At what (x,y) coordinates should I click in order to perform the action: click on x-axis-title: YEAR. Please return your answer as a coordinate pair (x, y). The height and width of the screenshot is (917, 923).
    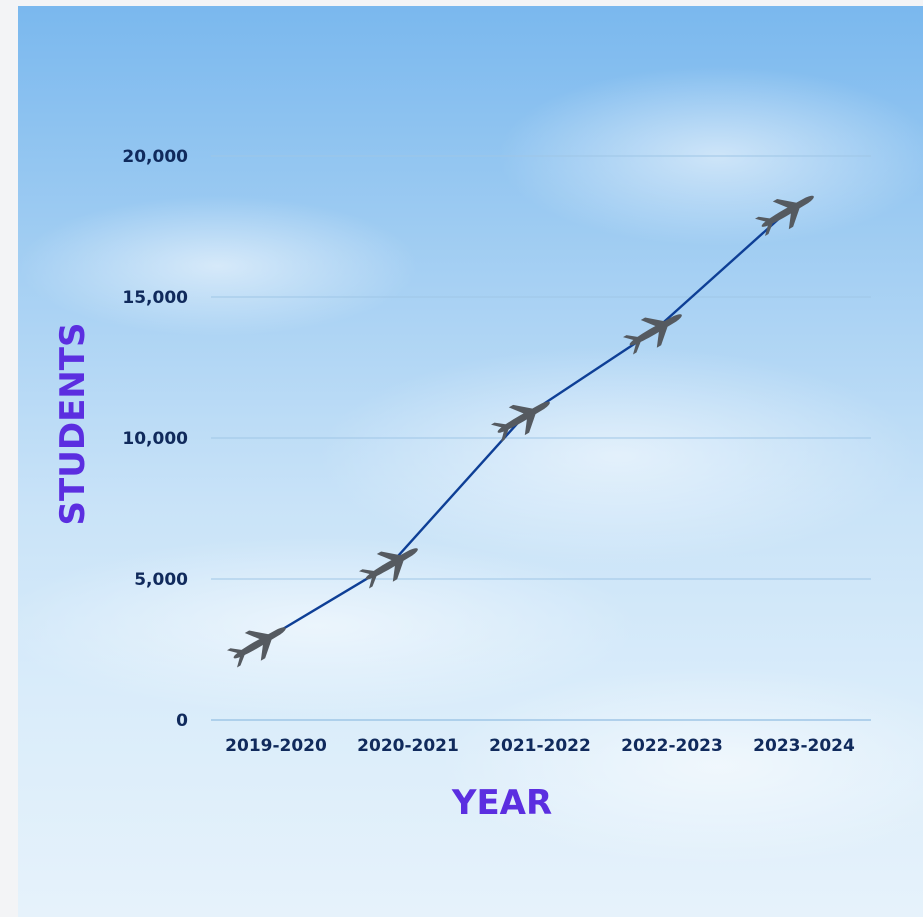
    Looking at the image, I should click on (501, 803).